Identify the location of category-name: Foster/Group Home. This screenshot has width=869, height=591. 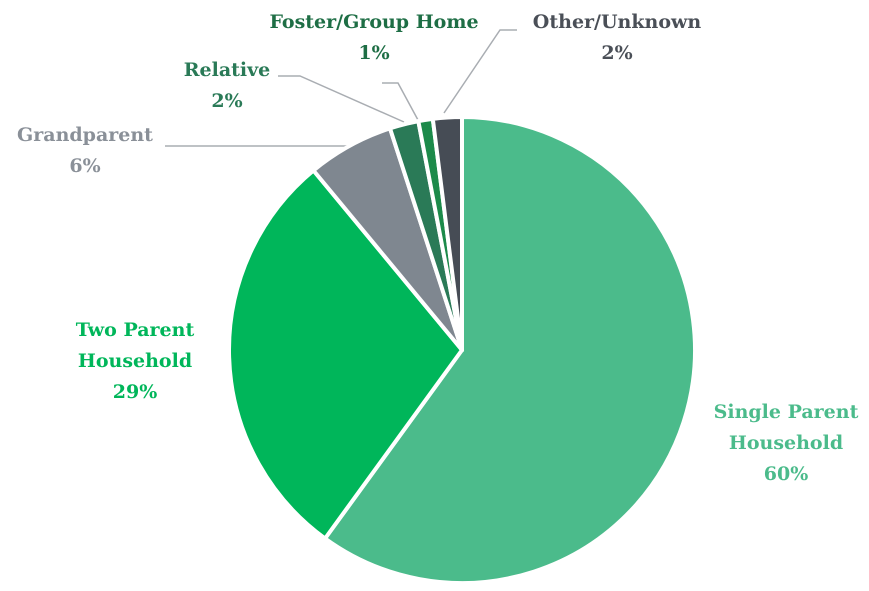
(374, 22).